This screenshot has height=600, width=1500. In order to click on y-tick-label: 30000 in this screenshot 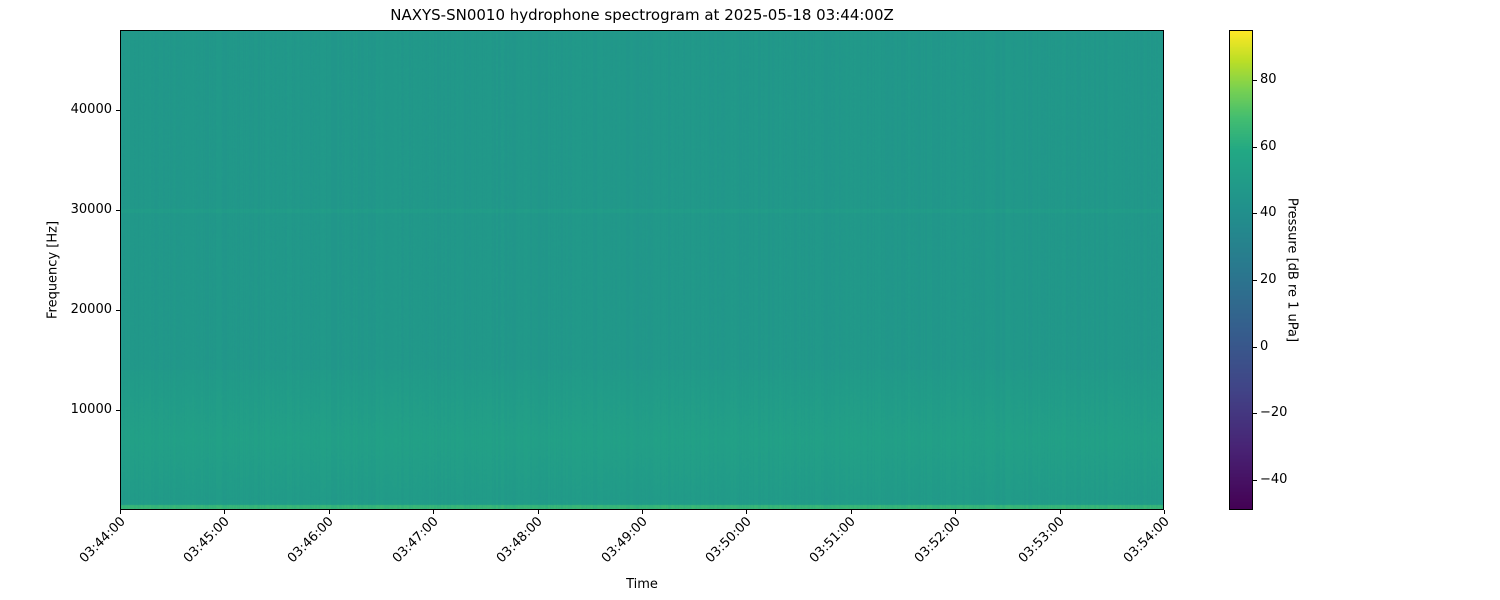, I will do `click(91, 209)`.